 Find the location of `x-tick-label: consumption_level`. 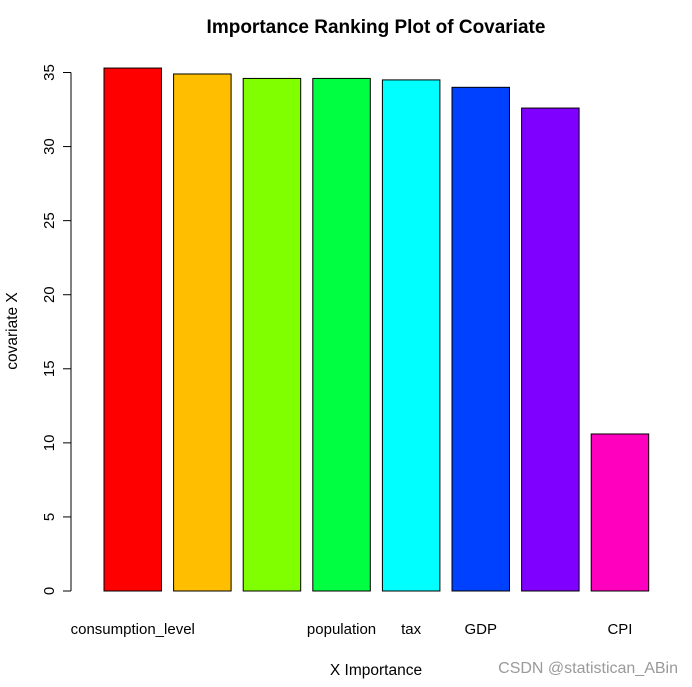

x-tick-label: consumption_level is located at coordinates (133, 629).